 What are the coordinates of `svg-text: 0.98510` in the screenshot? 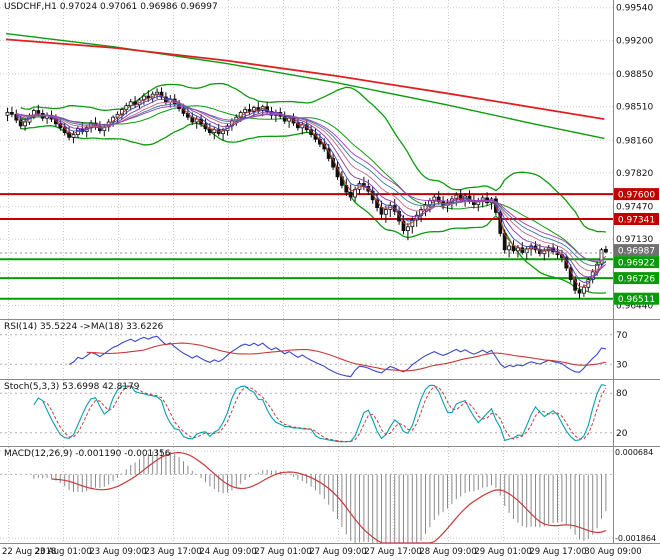 It's located at (634, 108).